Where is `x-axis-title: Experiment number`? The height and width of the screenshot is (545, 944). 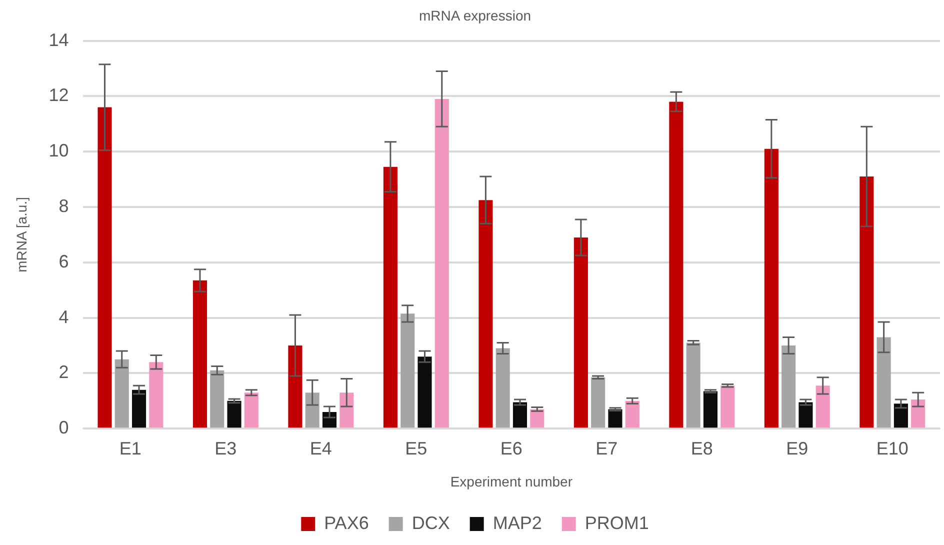 x-axis-title: Experiment number is located at coordinates (511, 481).